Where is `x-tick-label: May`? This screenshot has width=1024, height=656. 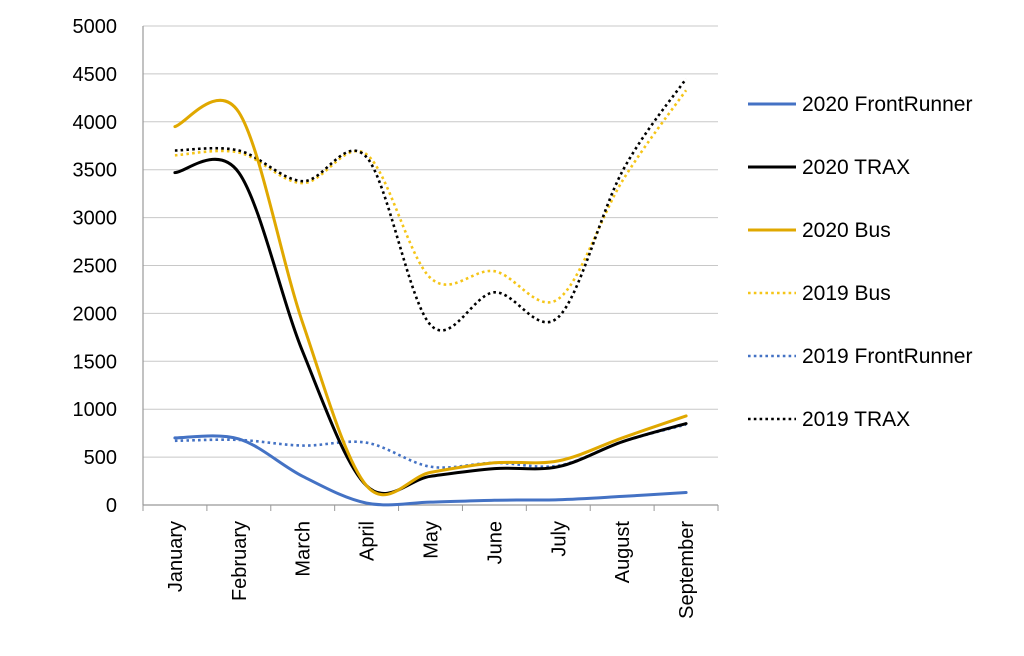 x-tick-label: May is located at coordinates (432, 540).